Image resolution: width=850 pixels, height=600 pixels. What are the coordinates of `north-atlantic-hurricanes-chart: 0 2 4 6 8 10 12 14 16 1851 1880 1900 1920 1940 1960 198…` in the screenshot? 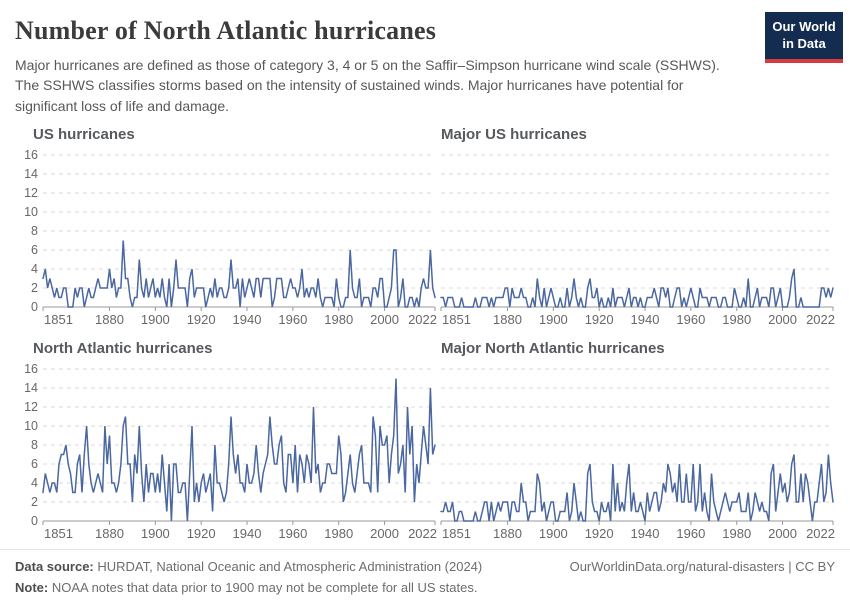 It's located at (227, 453).